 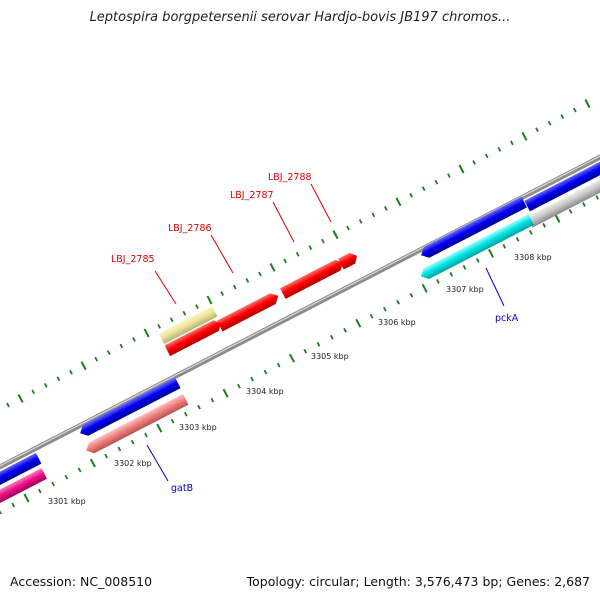 I want to click on gene-label-gatb: gatB, so click(x=182, y=488).